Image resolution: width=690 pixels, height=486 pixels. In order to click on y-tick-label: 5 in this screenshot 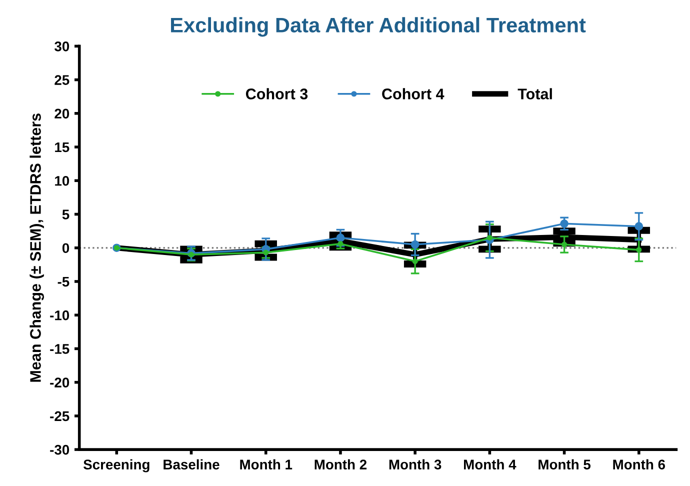, I will do `click(66, 215)`.